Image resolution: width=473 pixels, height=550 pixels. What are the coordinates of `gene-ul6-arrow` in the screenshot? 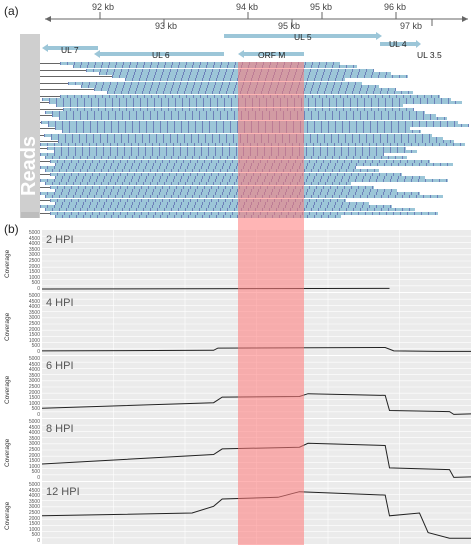 It's located at (159, 54).